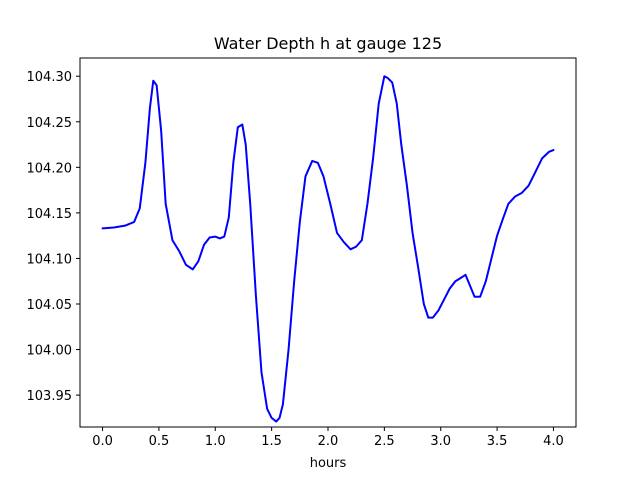 The width and height of the screenshot is (640, 484). What do you see at coordinates (328, 441) in the screenshot?
I see `x-tick-label: 2.0` at bounding box center [328, 441].